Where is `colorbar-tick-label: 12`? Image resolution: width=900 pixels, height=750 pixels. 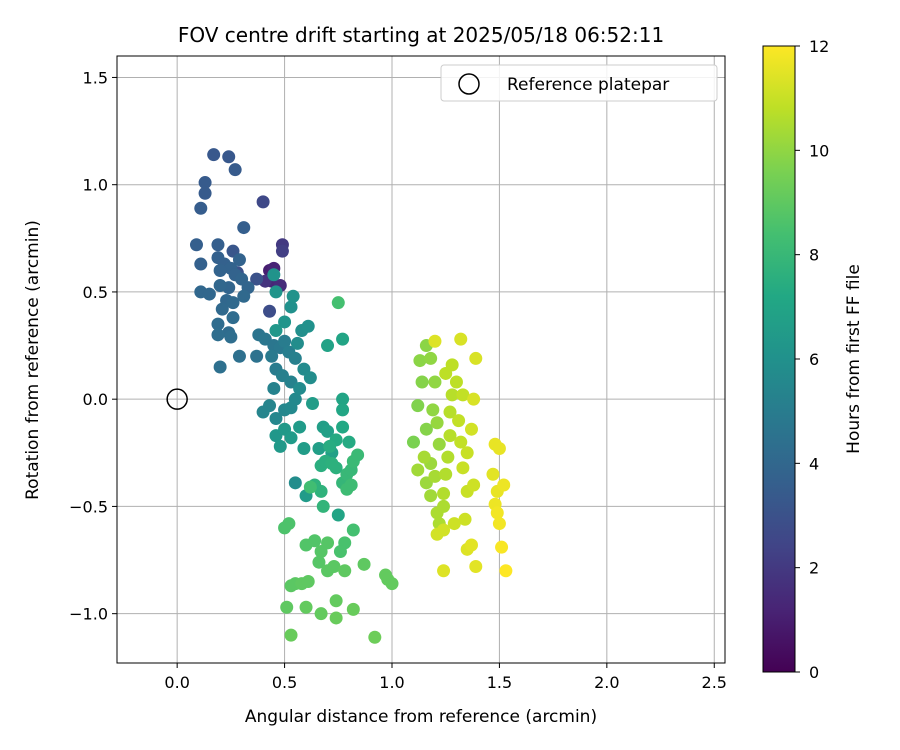
colorbar-tick-label: 12 is located at coordinates (819, 46).